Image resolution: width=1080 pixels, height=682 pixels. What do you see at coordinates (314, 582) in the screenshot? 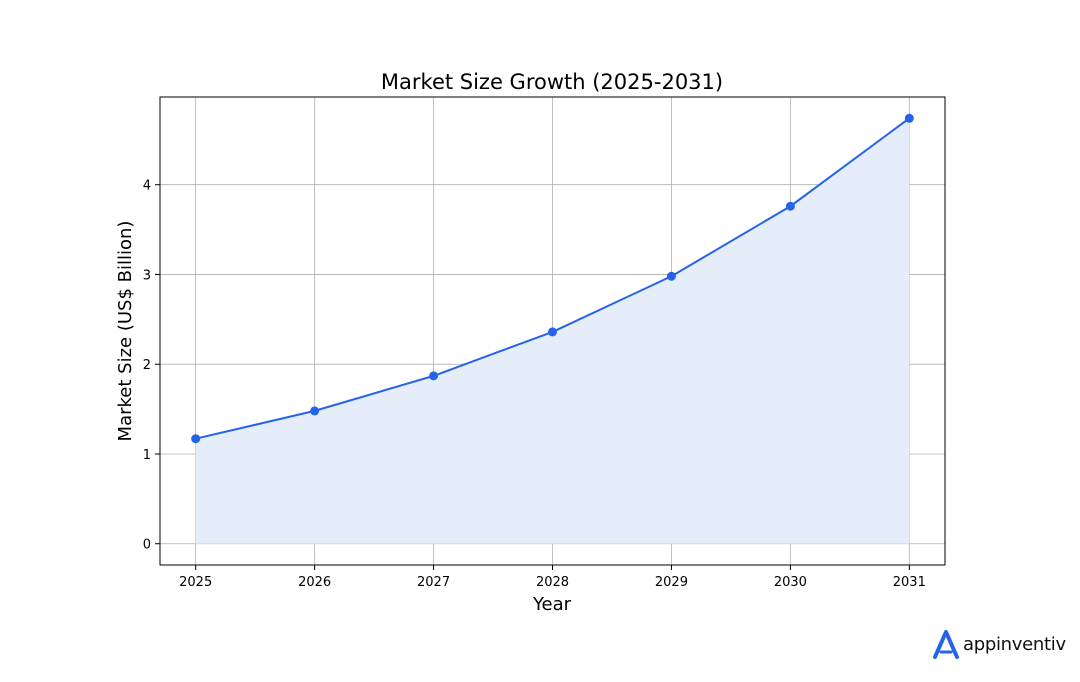
I see `x-tick-label: 2026` at bounding box center [314, 582].